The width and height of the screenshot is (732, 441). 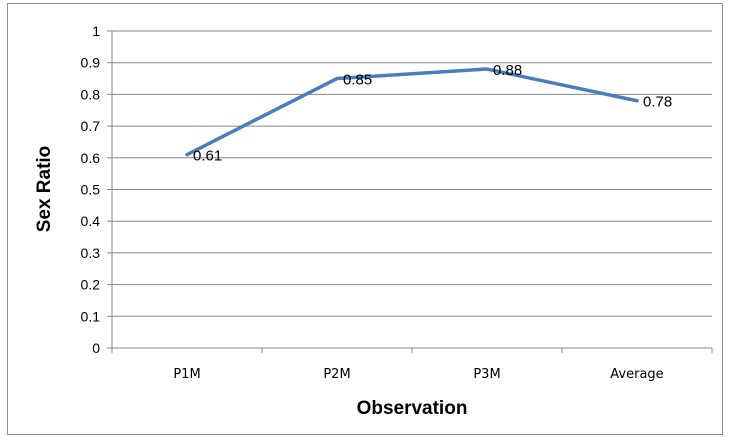 I want to click on x-tick-label: P2M, so click(x=336, y=374).